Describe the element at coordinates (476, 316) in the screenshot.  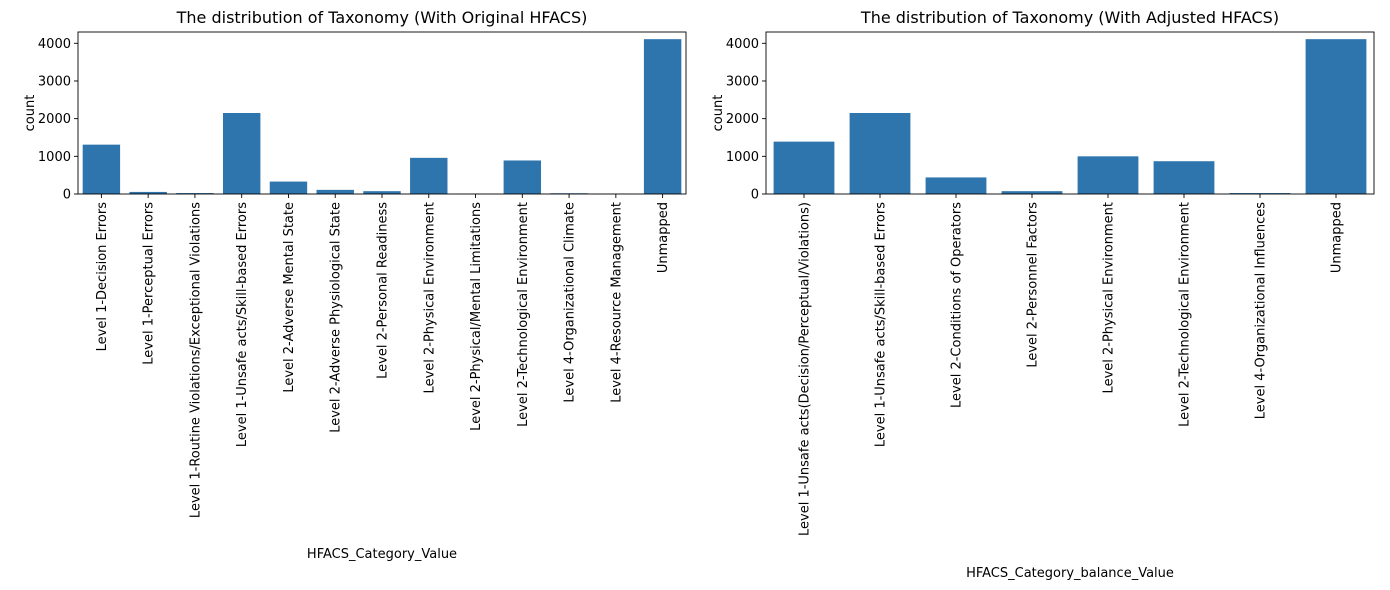
I see `x-tick-label: Level 2-Physical/Mental Limitations` at that location.